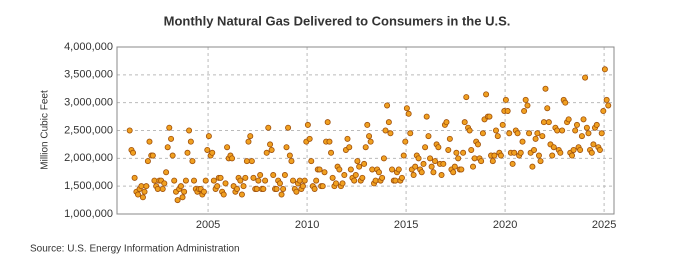 This screenshot has height=275, width=675. Describe the element at coordinates (88, 130) in the screenshot. I see `y-tick-label: 2,500,000` at that location.